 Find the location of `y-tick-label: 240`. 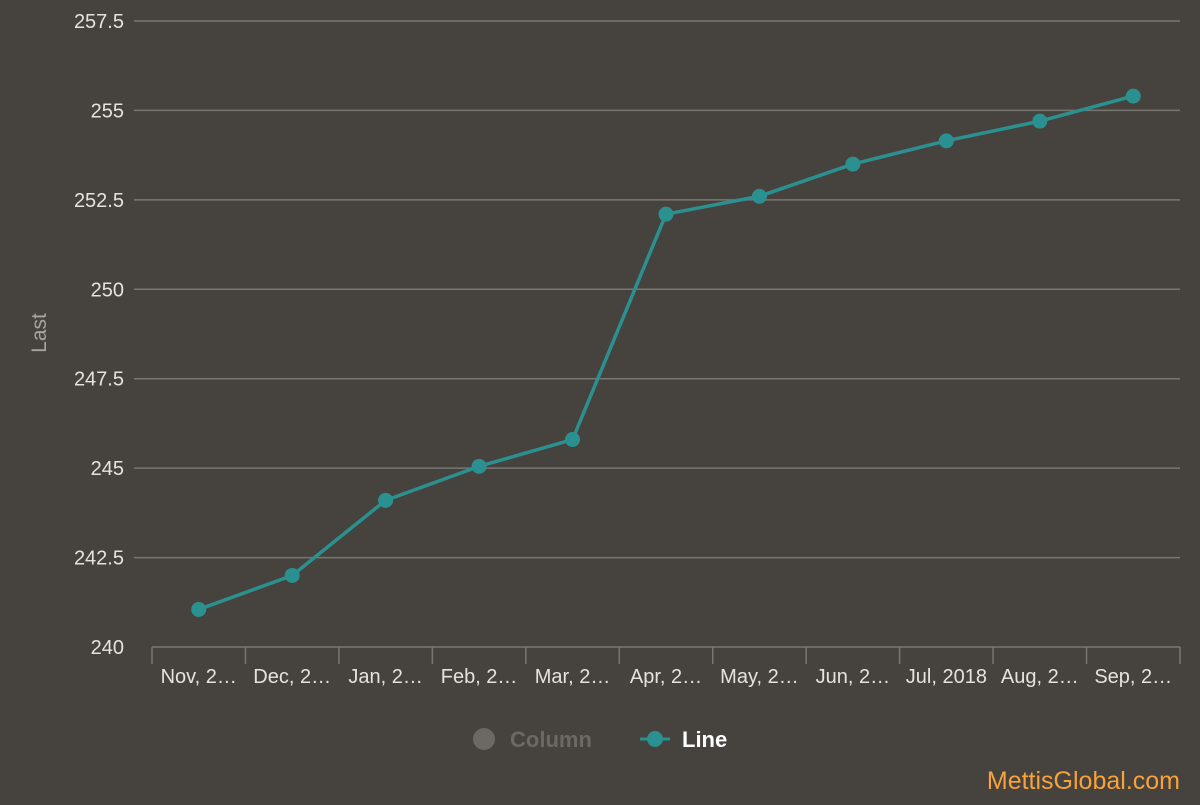

y-tick-label: 240 is located at coordinates (107, 648).